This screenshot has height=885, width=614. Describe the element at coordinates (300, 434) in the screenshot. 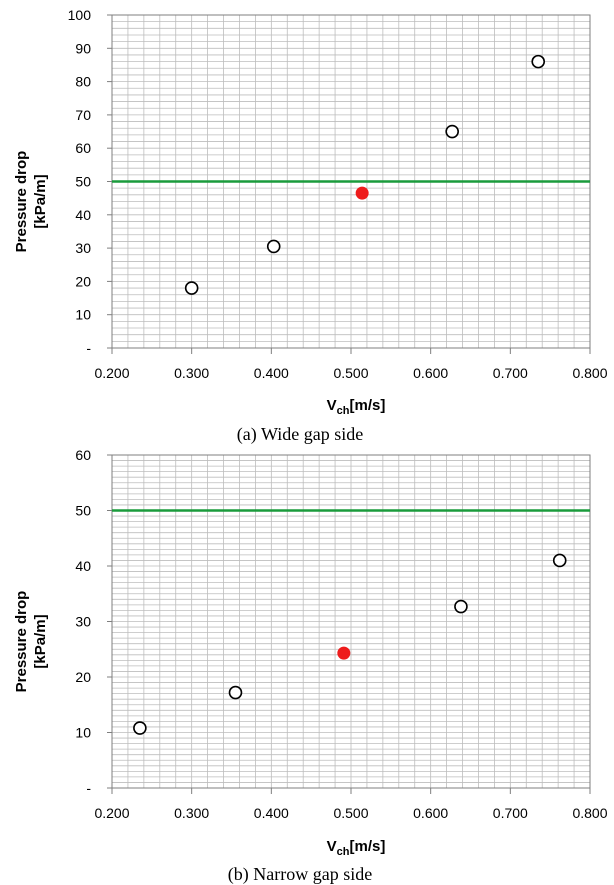

I see `figure-caption: (a) Wide gap side` at that location.